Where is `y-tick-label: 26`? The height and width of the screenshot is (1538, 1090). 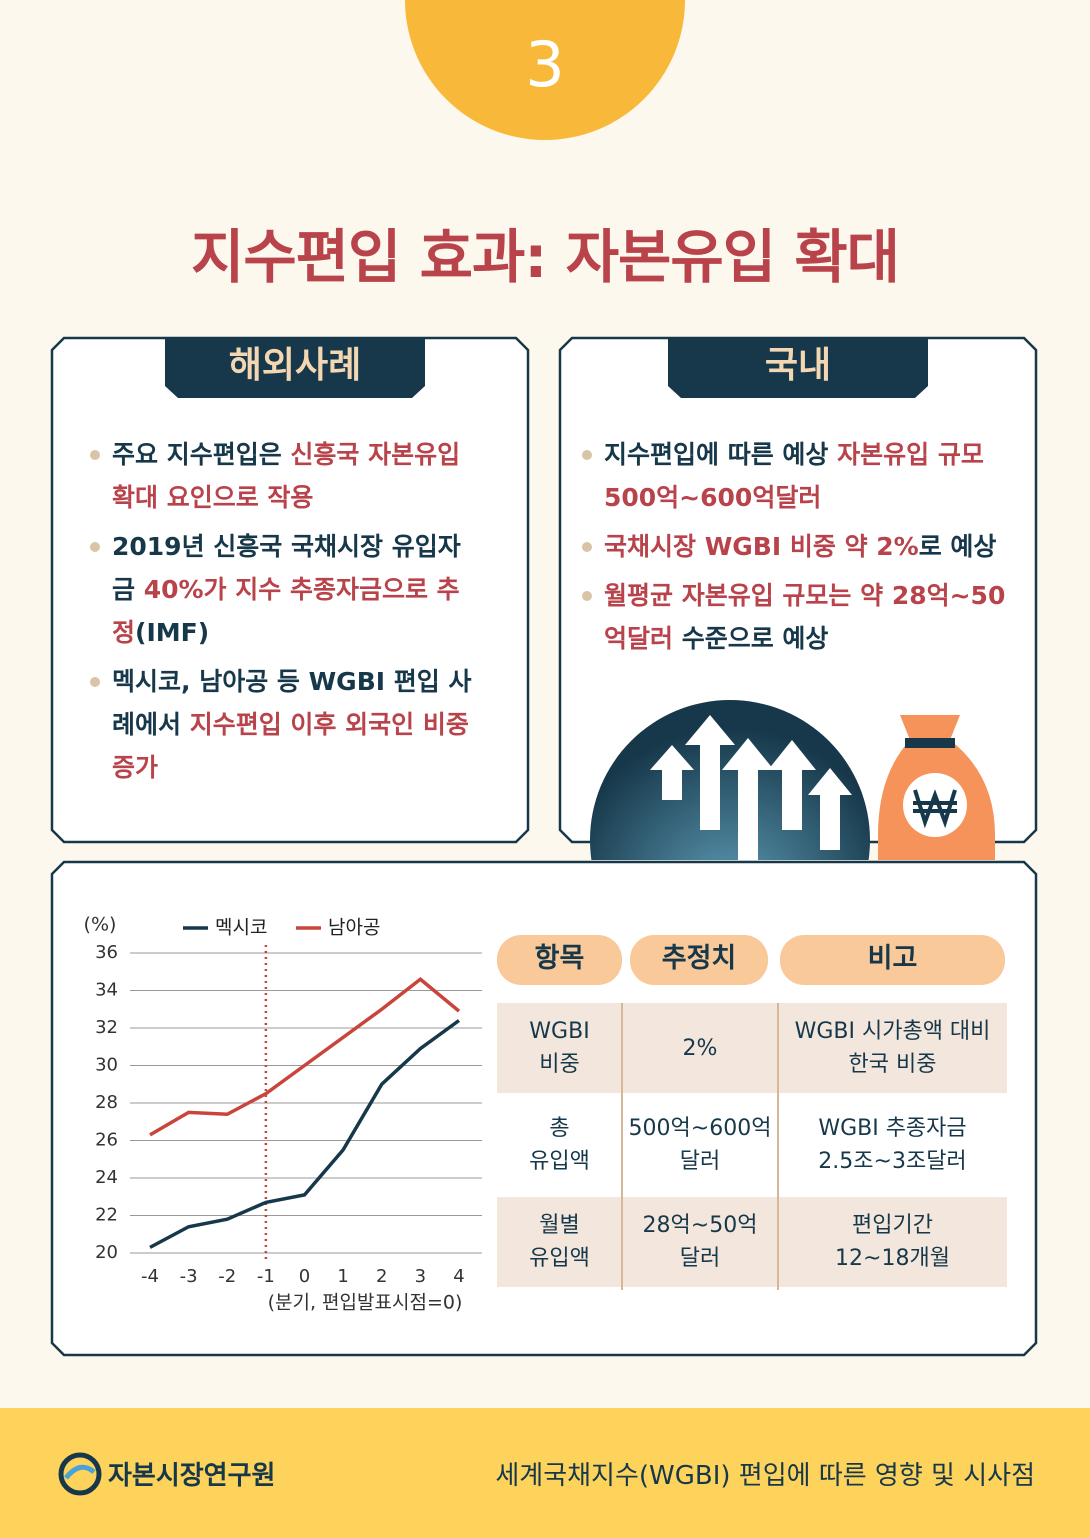 y-tick-label: 26 is located at coordinates (106, 1140).